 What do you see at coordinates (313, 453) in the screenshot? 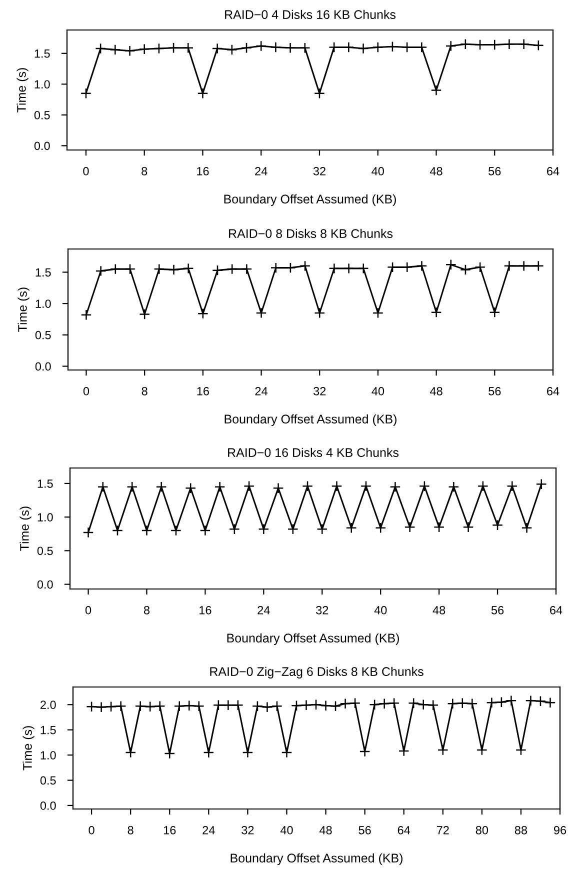
I see `chart-title: RAID−0 16 Disks 4 KB Chunks` at bounding box center [313, 453].